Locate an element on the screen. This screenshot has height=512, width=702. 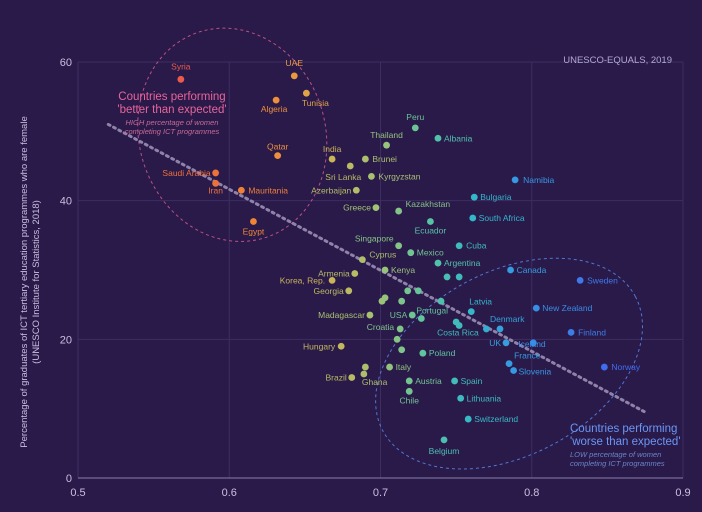
label-peru: Peru is located at coordinates (415, 117).